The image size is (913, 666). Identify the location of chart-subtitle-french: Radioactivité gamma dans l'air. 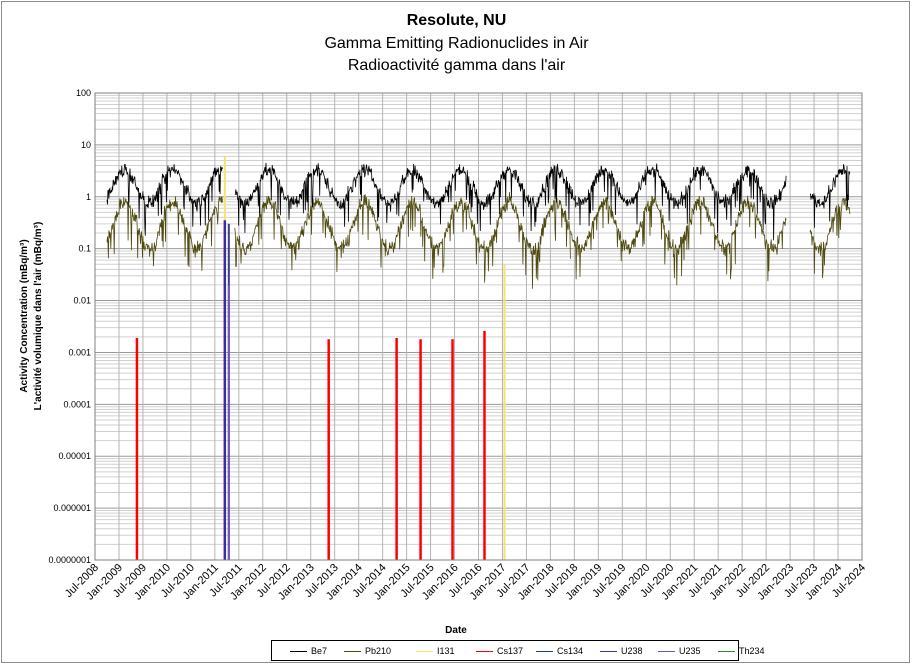
(456, 65).